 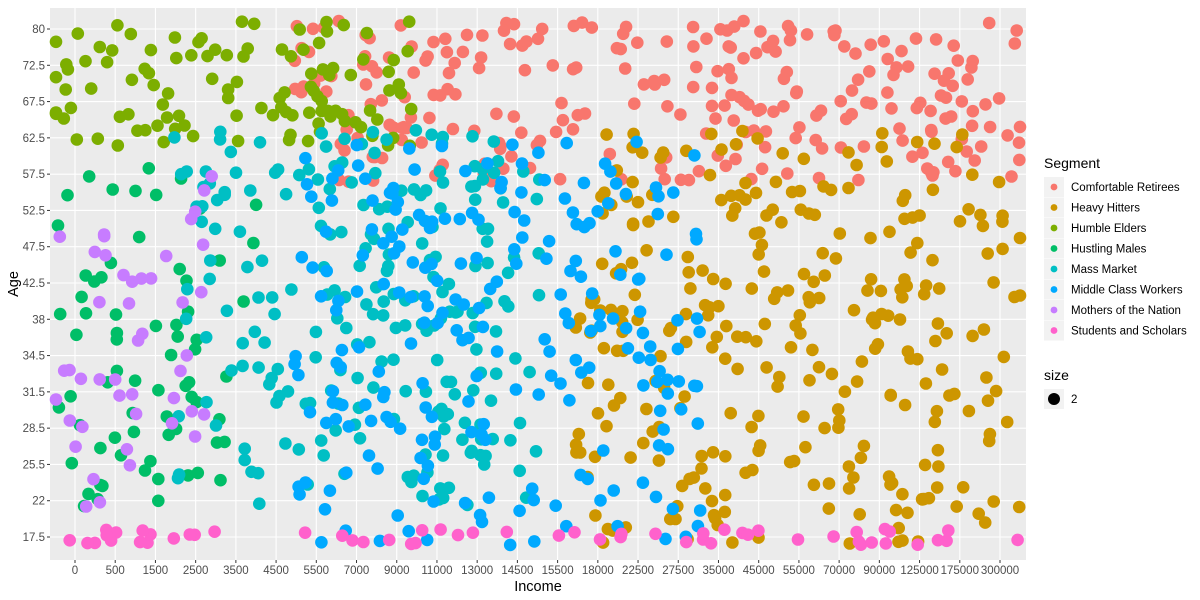 What do you see at coordinates (1054, 399) in the screenshot?
I see `size-legend-point` at bounding box center [1054, 399].